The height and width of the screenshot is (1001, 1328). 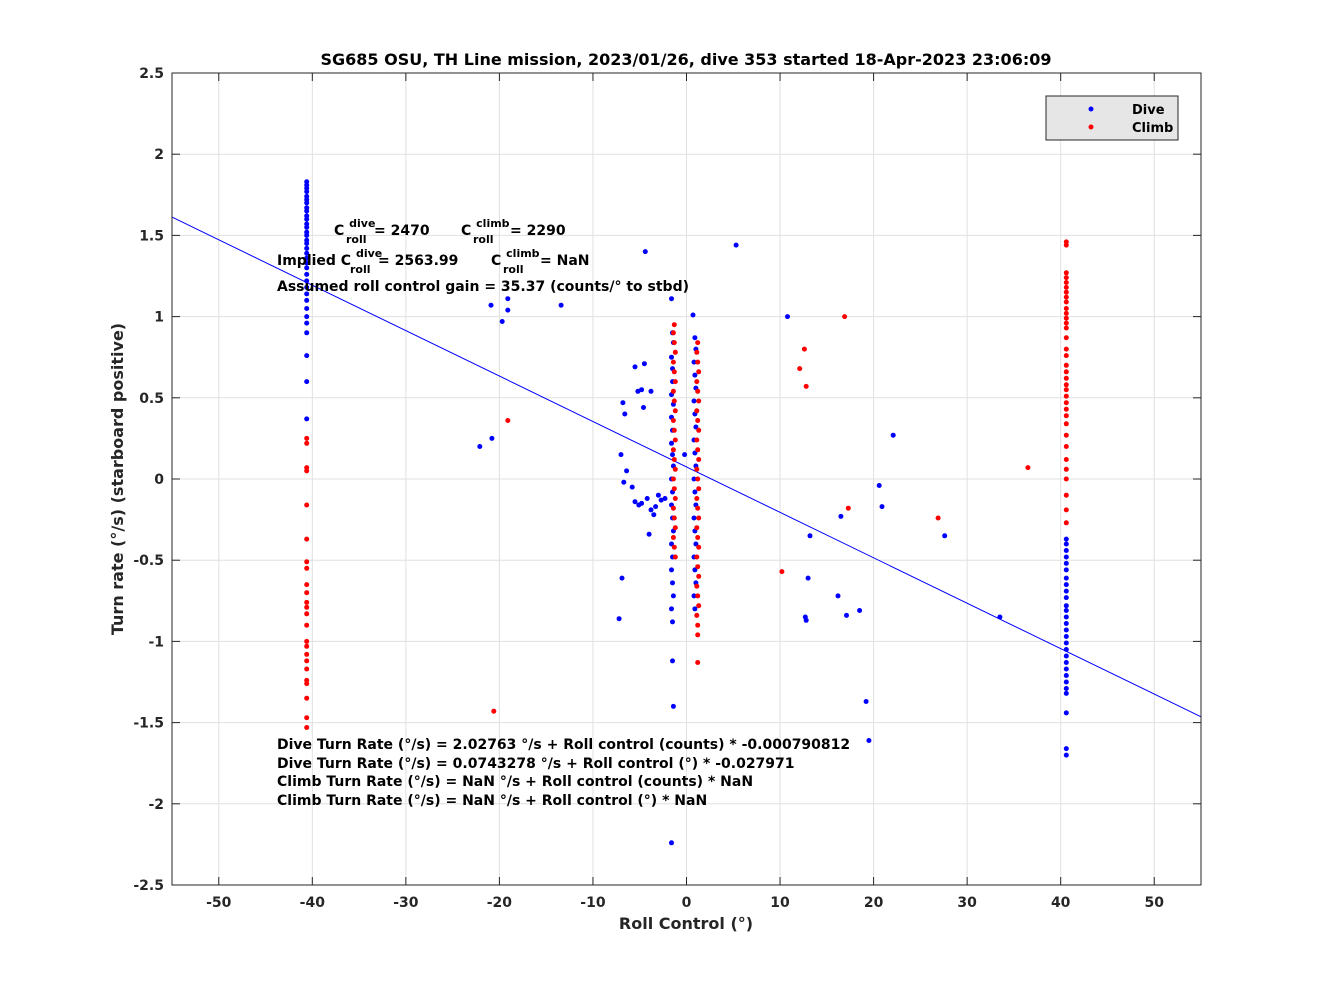 I want to click on svg-text:C dive roll: C dive roll = 2470, so click(x=382, y=231).